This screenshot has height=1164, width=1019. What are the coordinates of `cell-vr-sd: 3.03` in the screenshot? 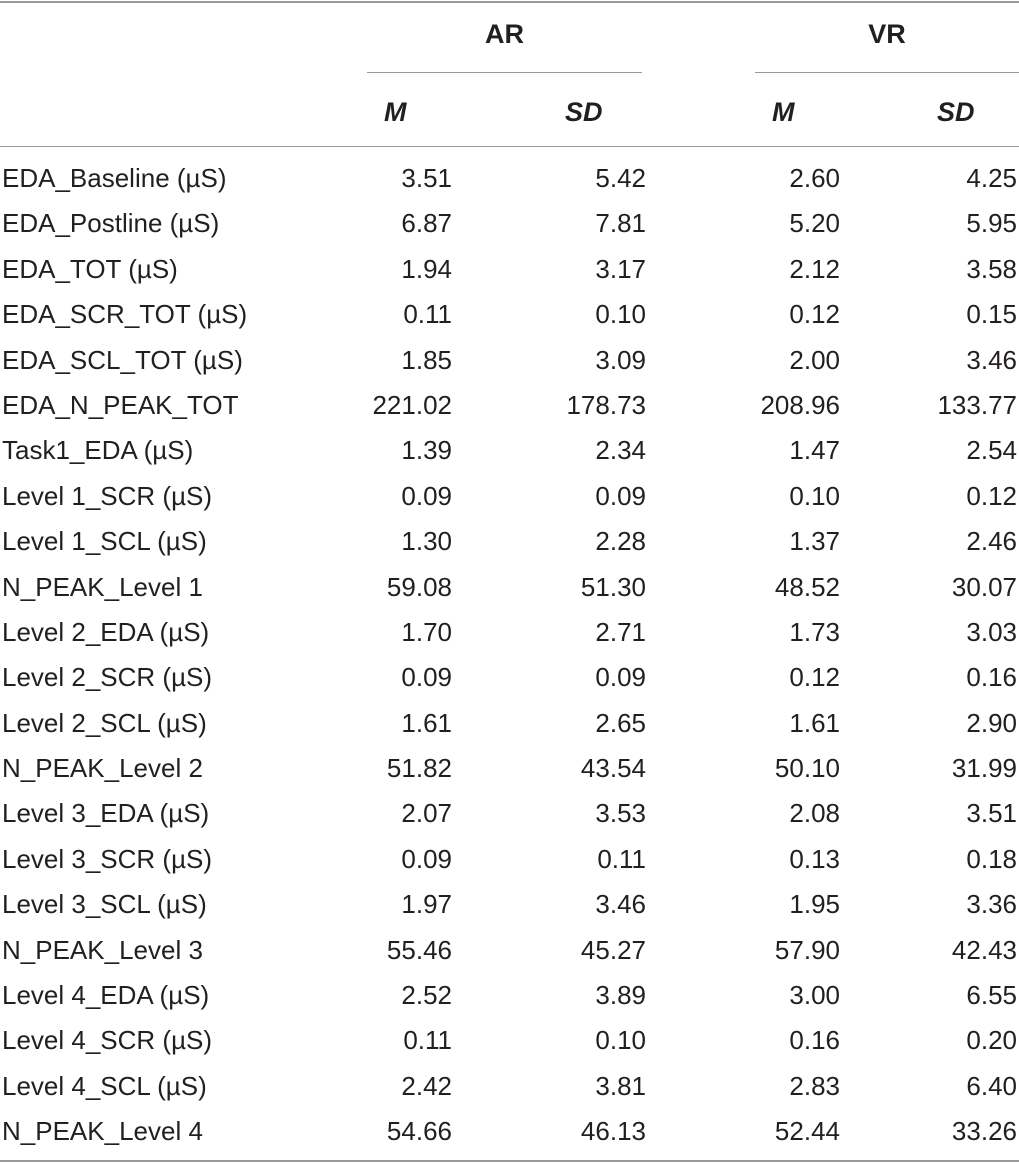 It's located at (991, 631).